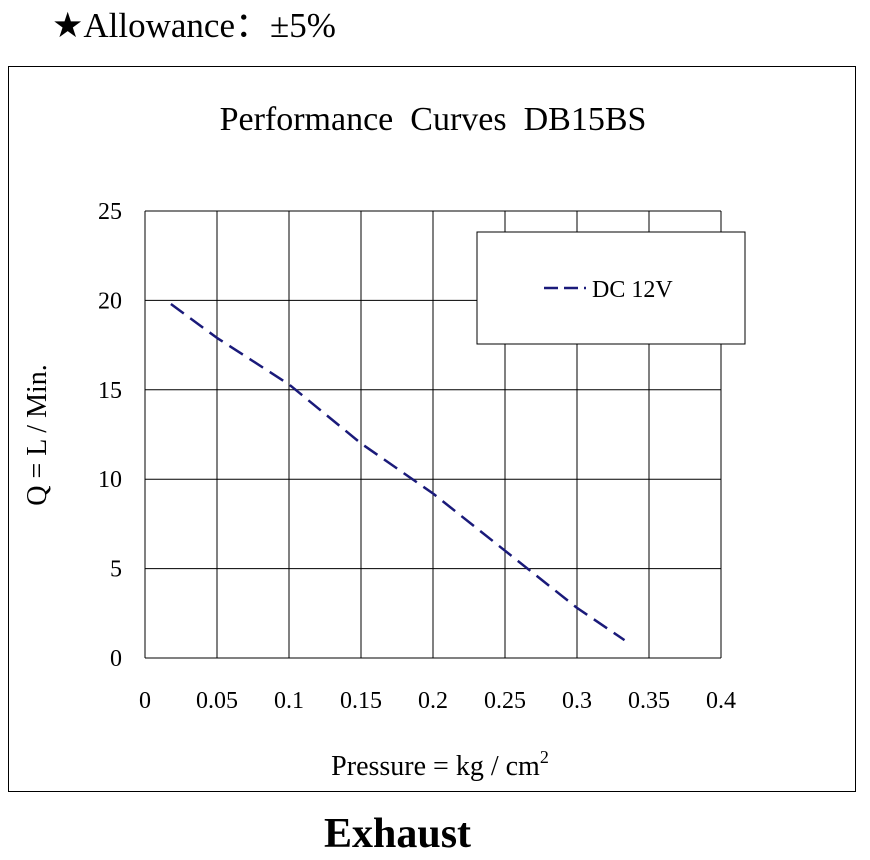 This screenshot has height=860, width=870. What do you see at coordinates (397, 834) in the screenshot?
I see `exhaust-caption: Exhaust` at bounding box center [397, 834].